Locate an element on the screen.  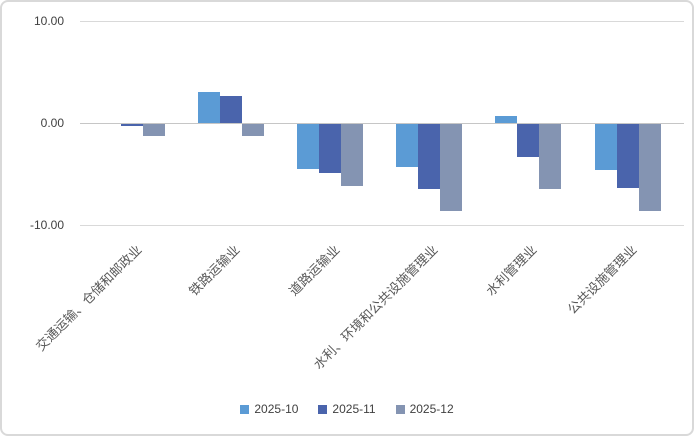
bar-2025-12-group3 is located at coordinates (352, 155).